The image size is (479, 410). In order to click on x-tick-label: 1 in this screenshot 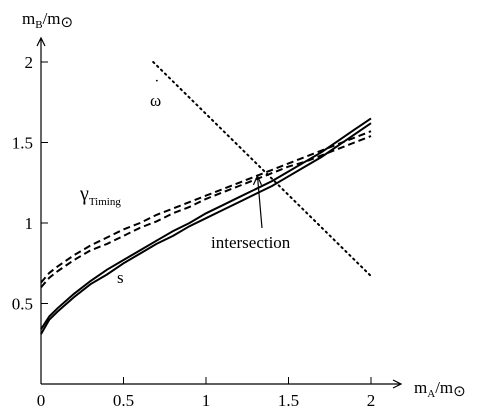, I will do `click(206, 400)`.